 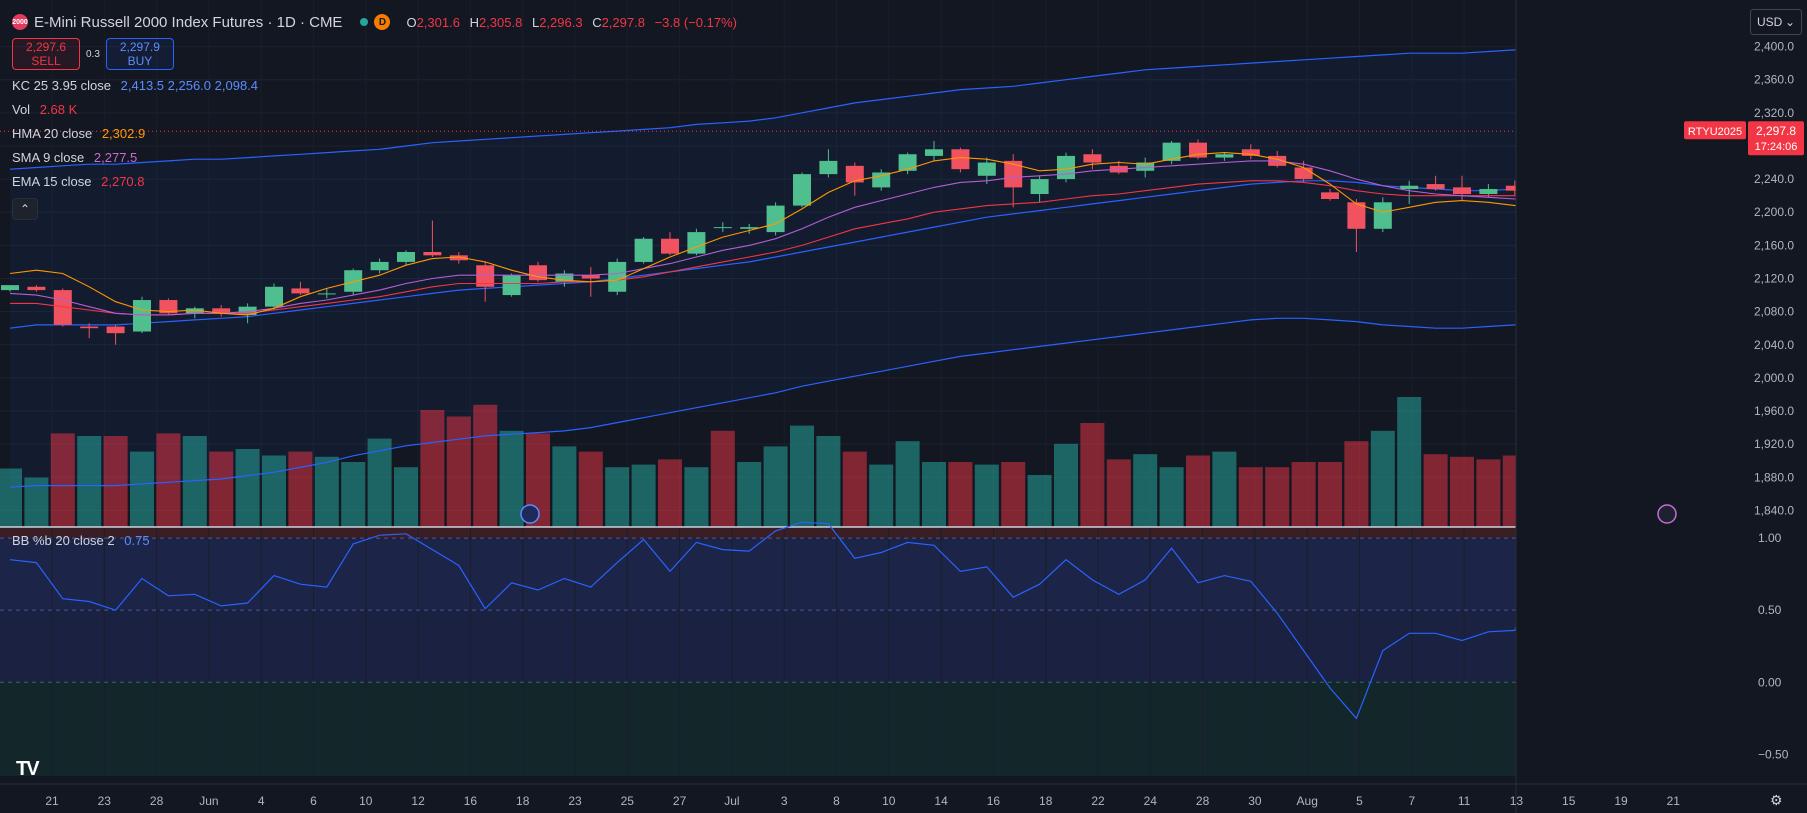 What do you see at coordinates (784, 801) in the screenshot?
I see `time-tick-label: 3` at bounding box center [784, 801].